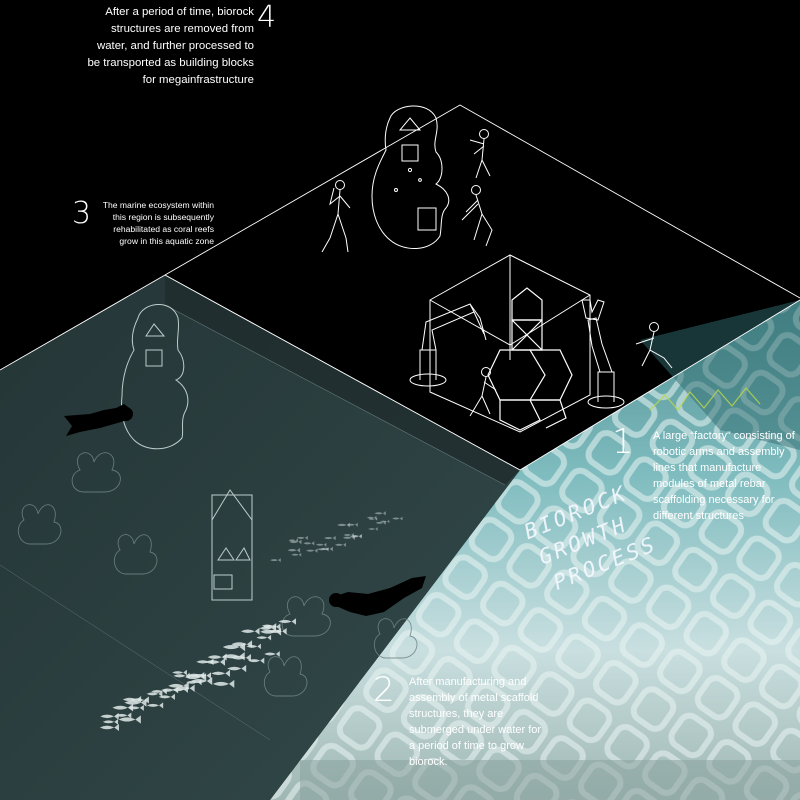 This screenshot has width=800, height=800. What do you see at coordinates (82, 213) in the screenshot?
I see `step-3-number: 3` at bounding box center [82, 213].